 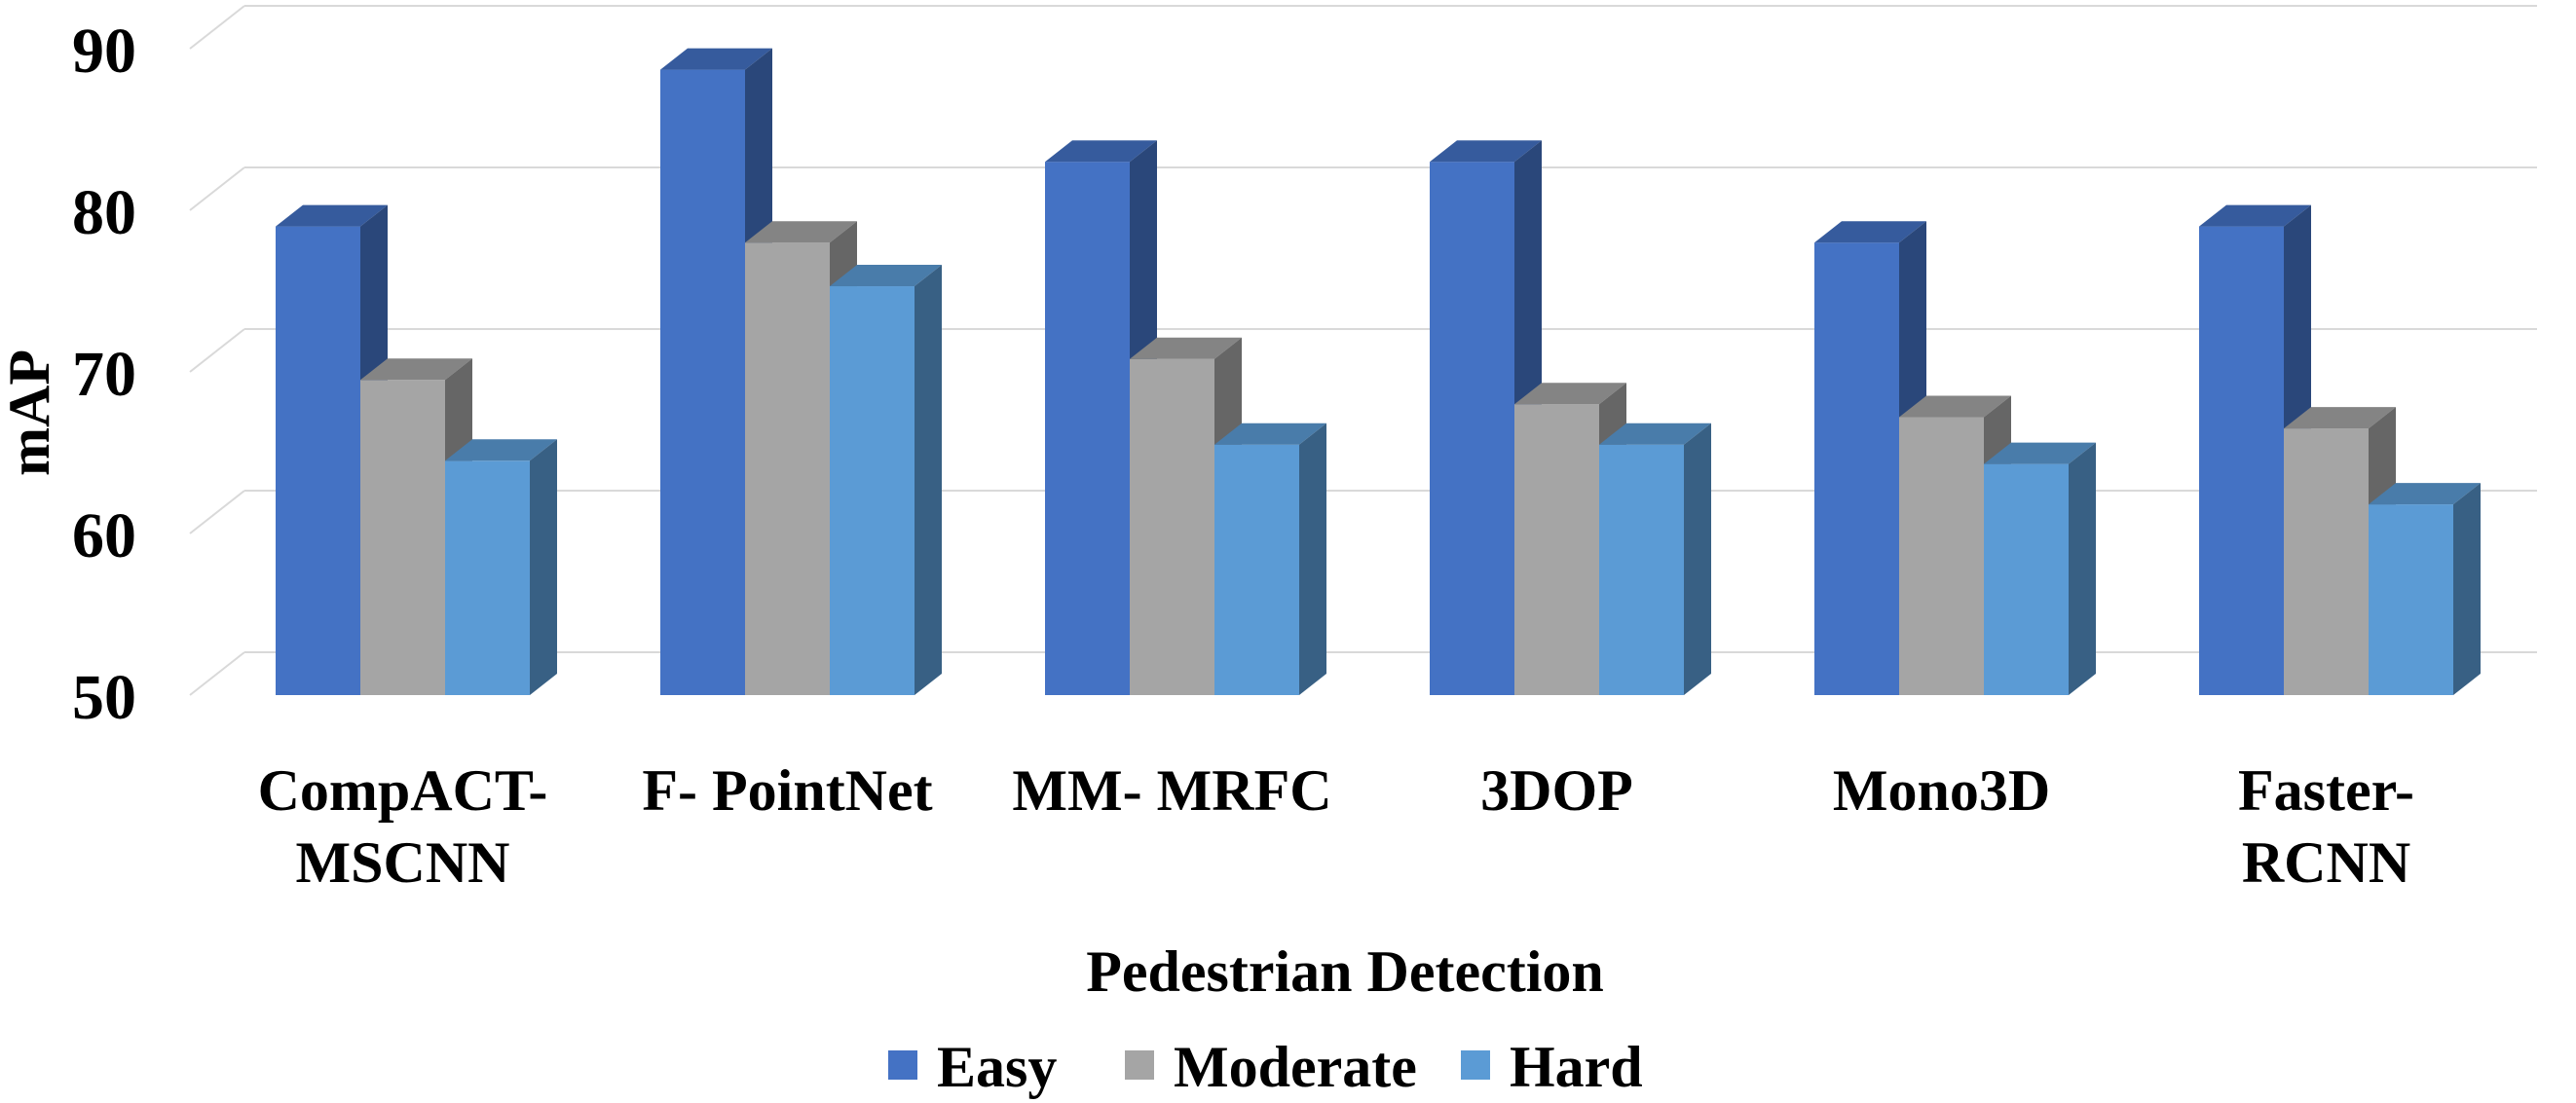 What do you see at coordinates (104, 212) in the screenshot?
I see `y-tick-label: 80` at bounding box center [104, 212].